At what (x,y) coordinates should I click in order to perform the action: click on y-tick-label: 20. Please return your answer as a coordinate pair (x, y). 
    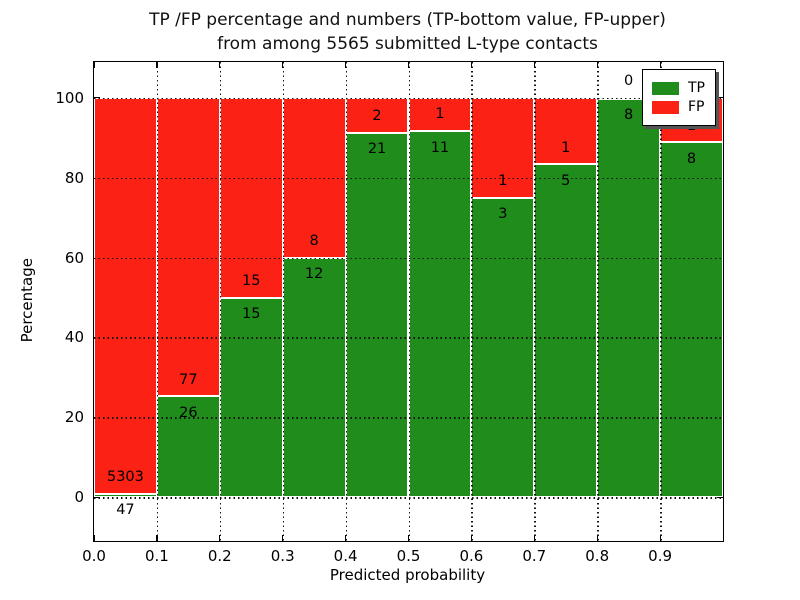
    Looking at the image, I should click on (74, 417).